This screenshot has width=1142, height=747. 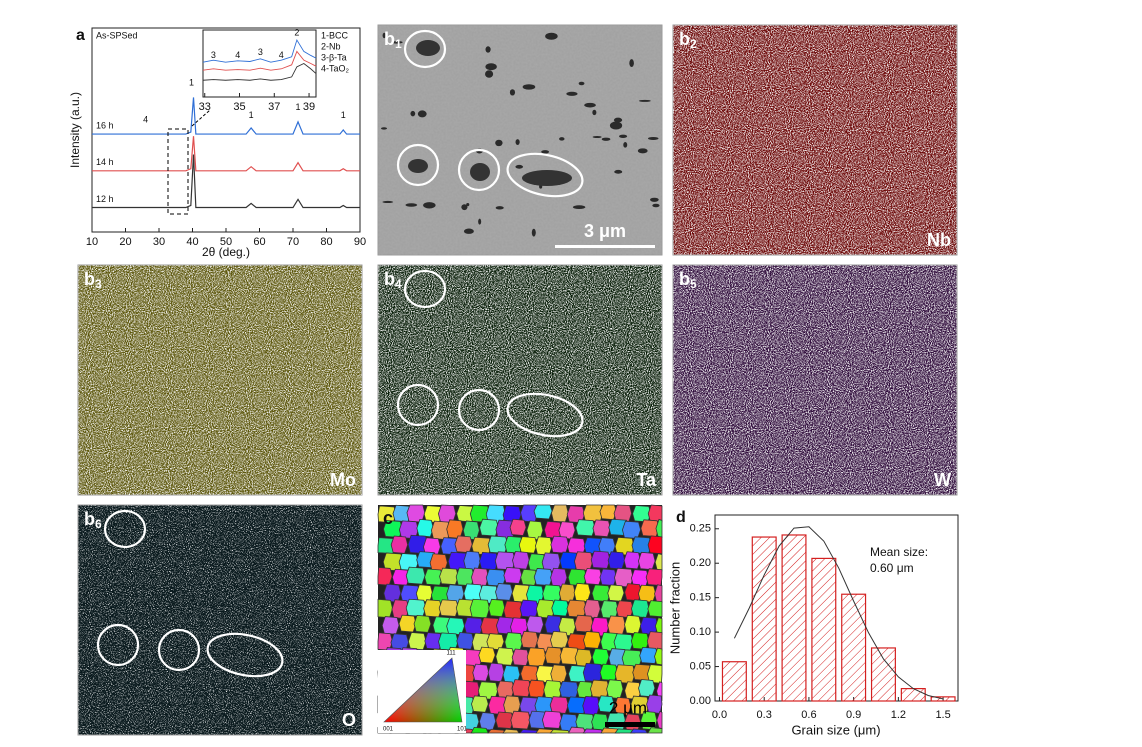 What do you see at coordinates (418, 166) in the screenshot?
I see `oxide-particle` at bounding box center [418, 166].